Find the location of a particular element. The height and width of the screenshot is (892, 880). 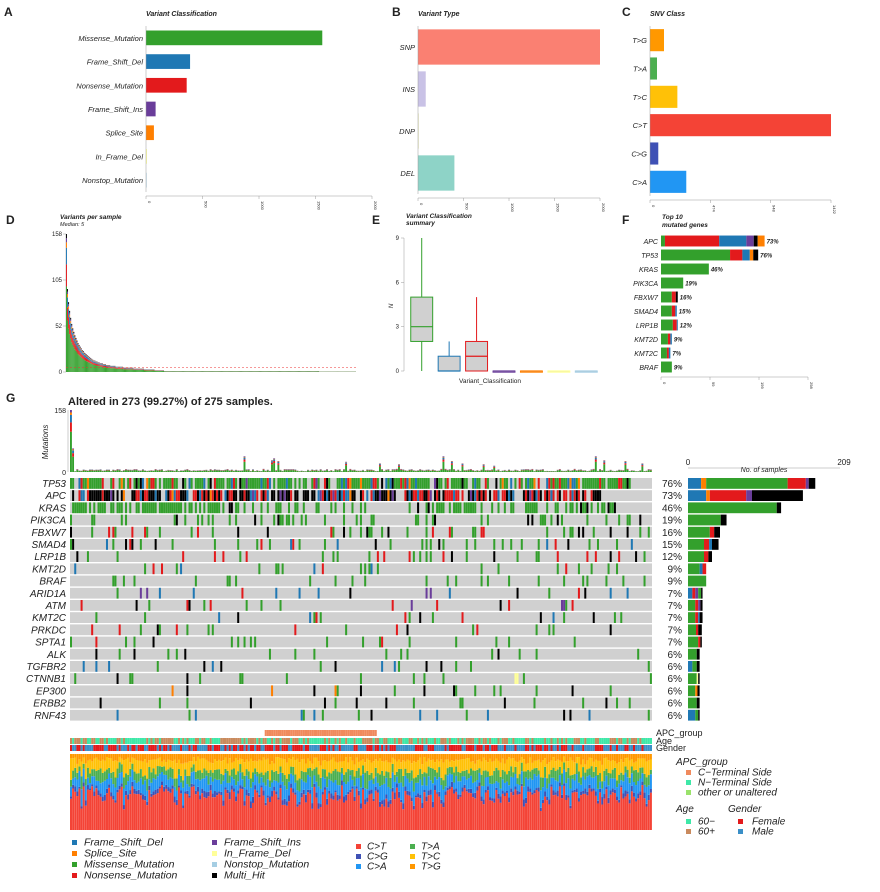

category-label: DNP is located at coordinates (407, 131).